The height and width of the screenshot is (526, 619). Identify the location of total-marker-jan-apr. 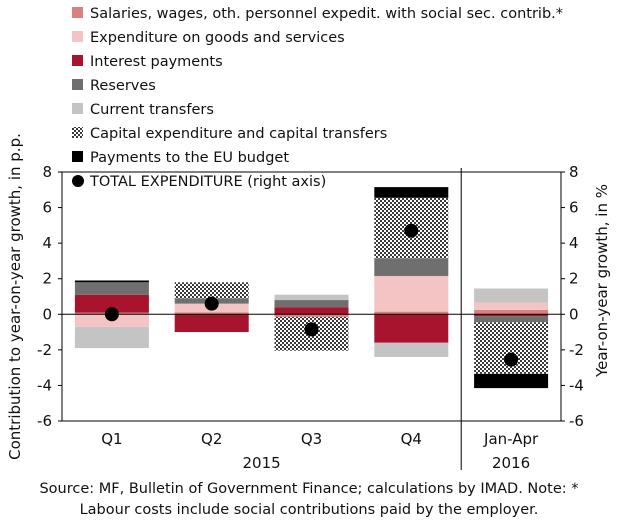
(511, 359).